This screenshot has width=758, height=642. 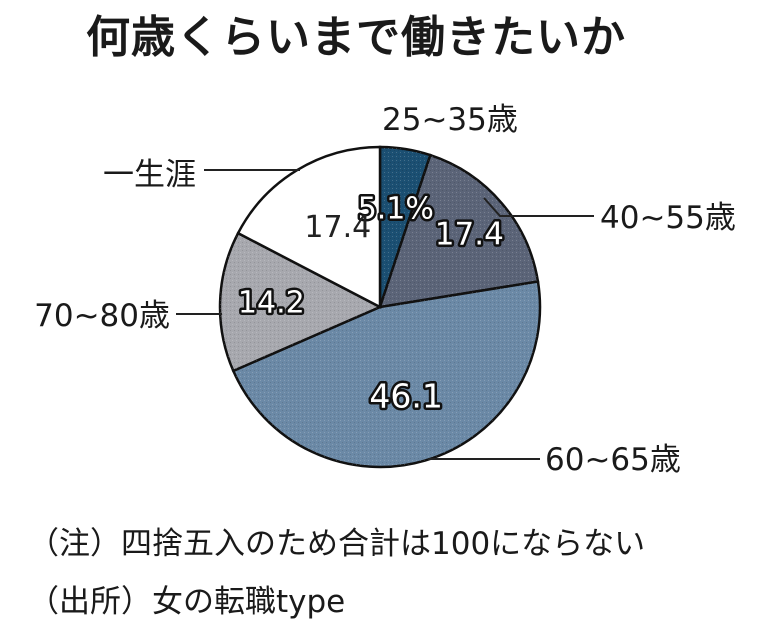 I want to click on slice-1-category-label: 25~35歳, so click(x=450, y=120).